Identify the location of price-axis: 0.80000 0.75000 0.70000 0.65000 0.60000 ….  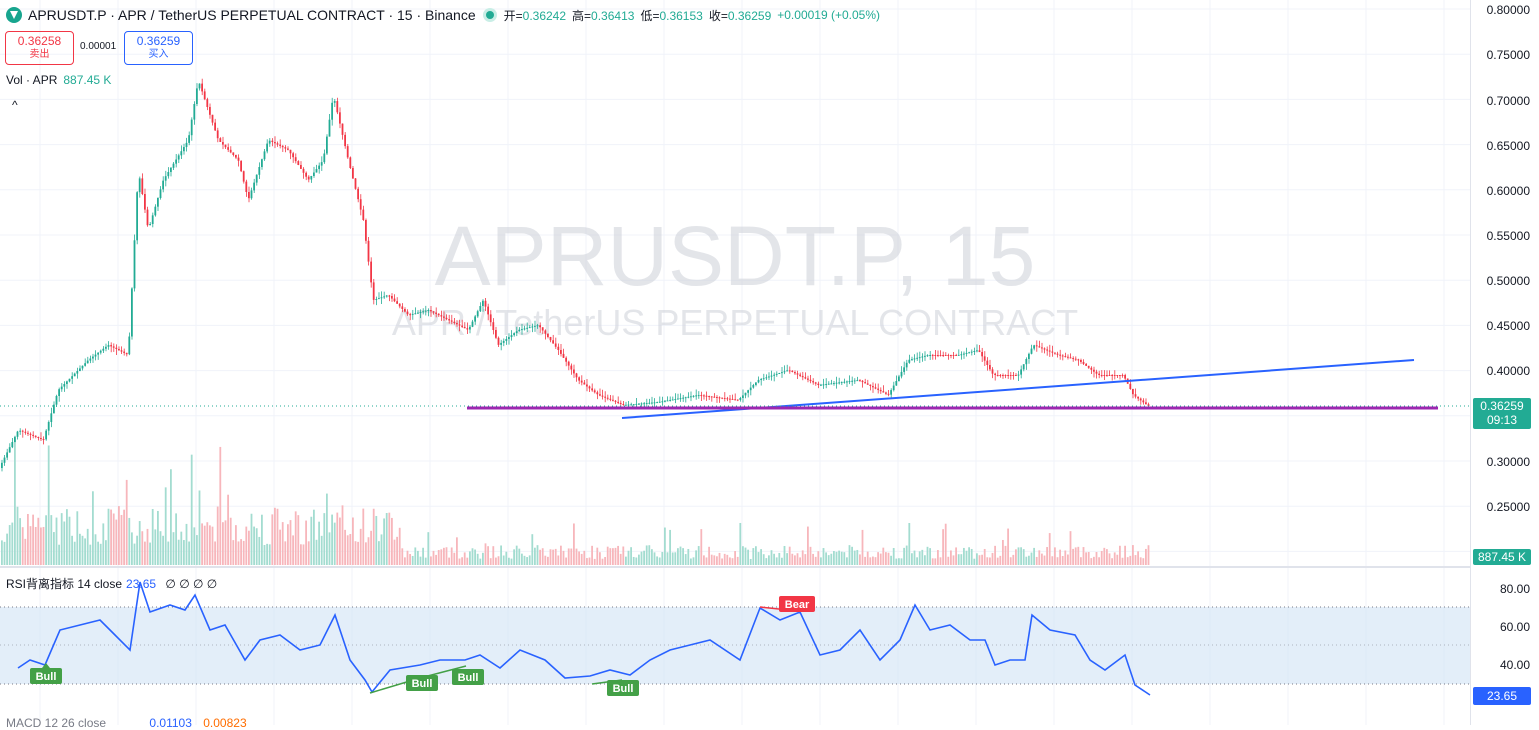
(1504, 362).